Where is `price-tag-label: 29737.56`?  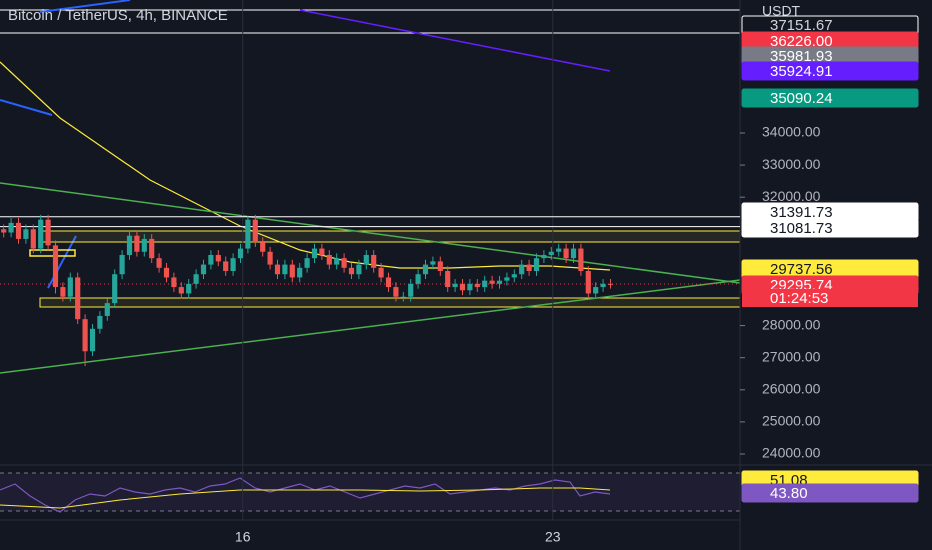 price-tag-label: 29737.56 is located at coordinates (801, 269).